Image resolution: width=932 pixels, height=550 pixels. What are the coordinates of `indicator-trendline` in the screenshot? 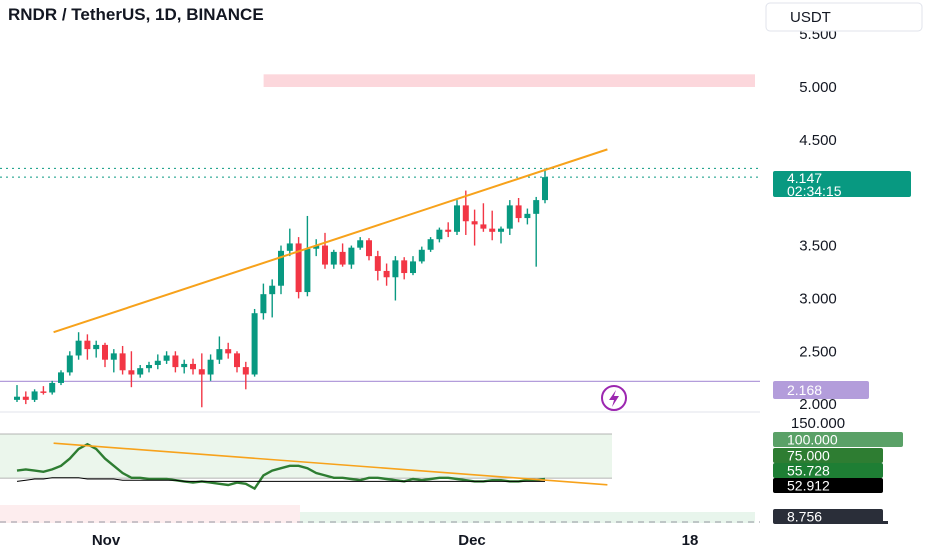 It's located at (330, 464).